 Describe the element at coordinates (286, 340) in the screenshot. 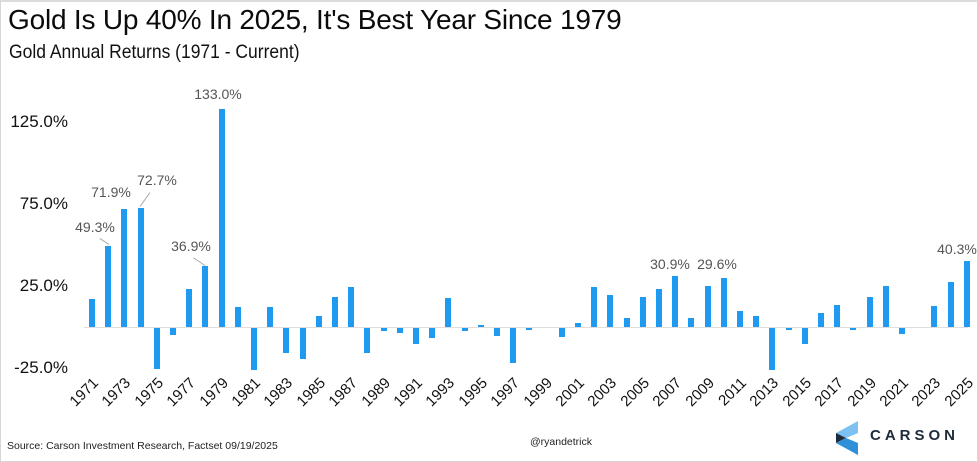

I see `bar-1983` at that location.